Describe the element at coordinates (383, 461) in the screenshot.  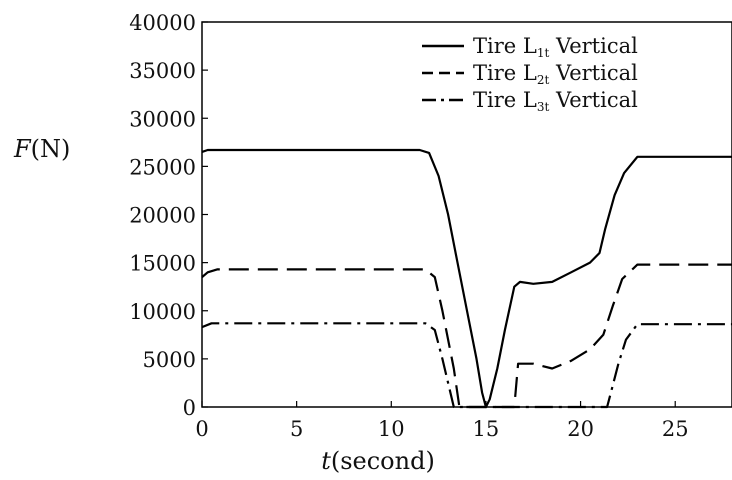
I see `x-axis-label-unit: (second)` at that location.